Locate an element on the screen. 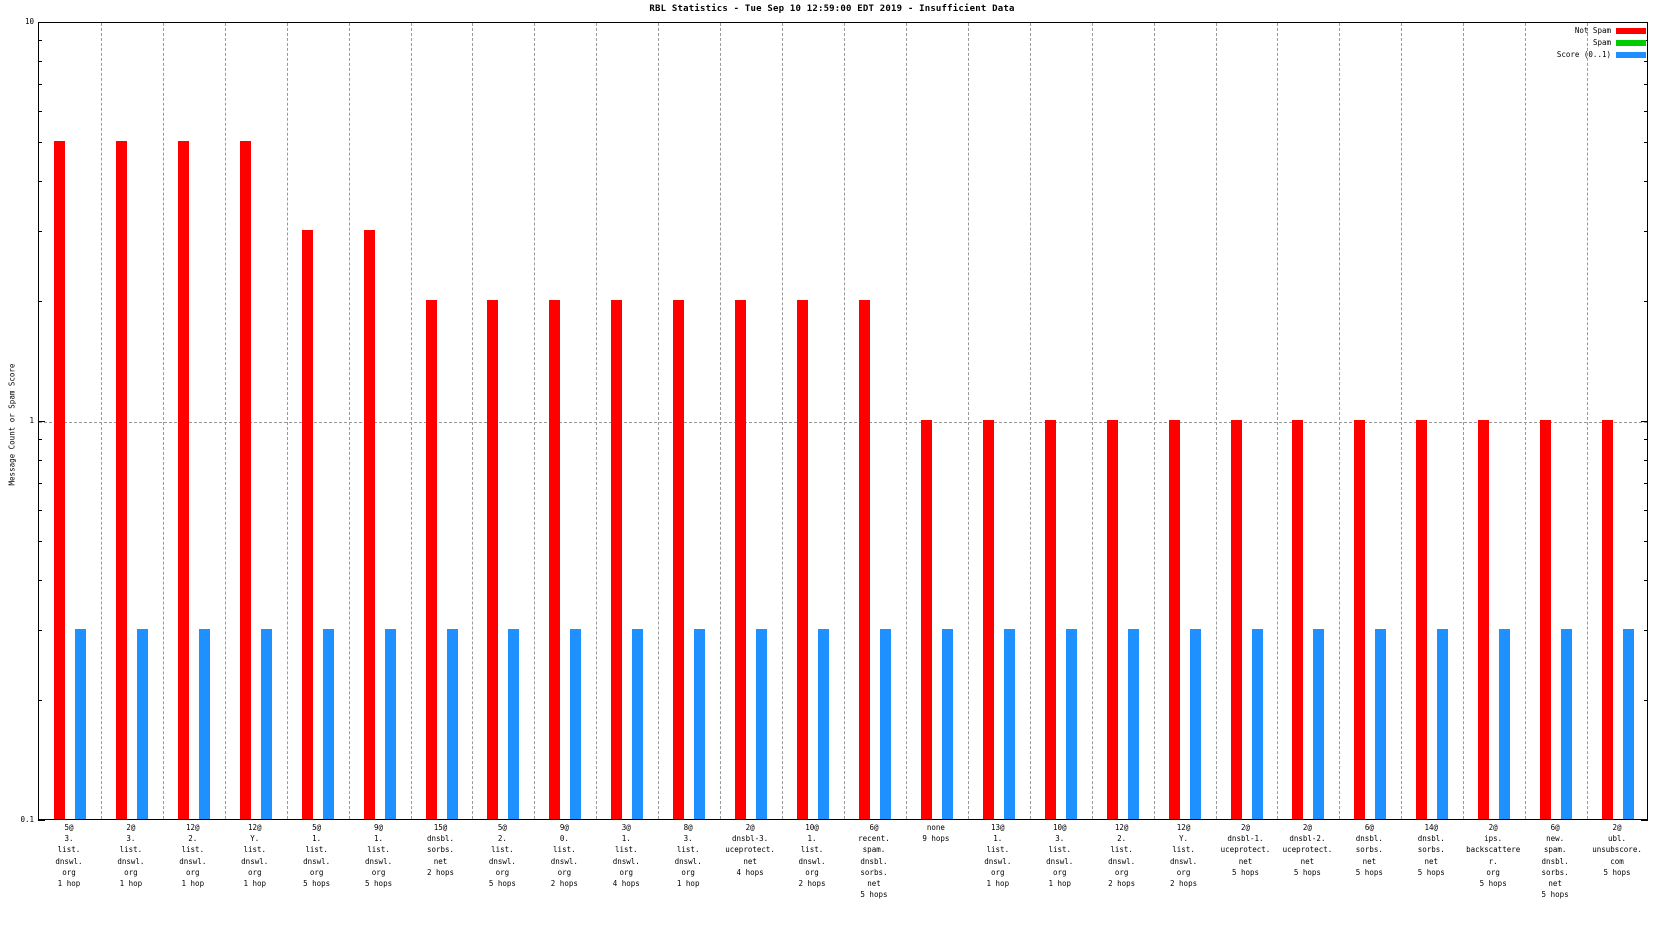  x-tick-label: 2@ ubl. unsubscore. com 5 hops is located at coordinates (1617, 850).